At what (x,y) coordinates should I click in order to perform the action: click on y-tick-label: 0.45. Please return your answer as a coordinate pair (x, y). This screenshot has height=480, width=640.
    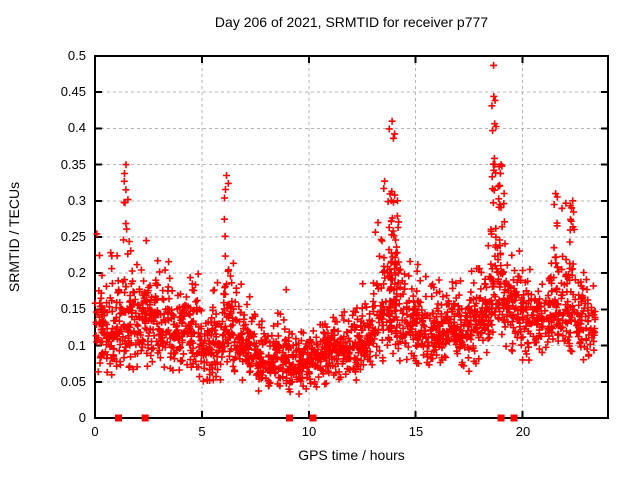
    Looking at the image, I should click on (73, 91).